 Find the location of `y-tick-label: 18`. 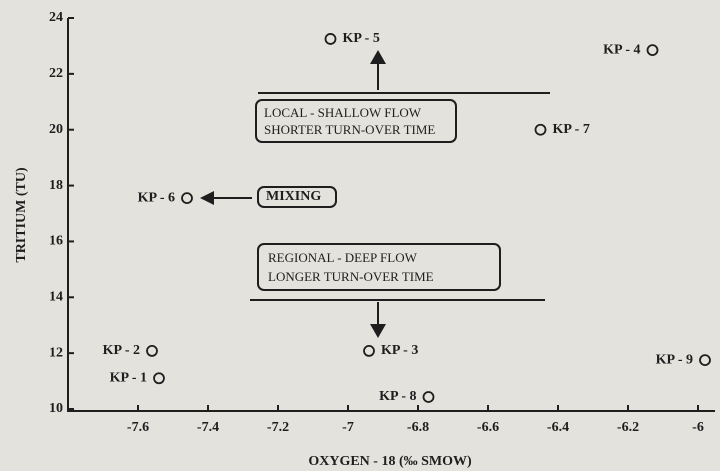

y-tick-label: 18 is located at coordinates (56, 185).